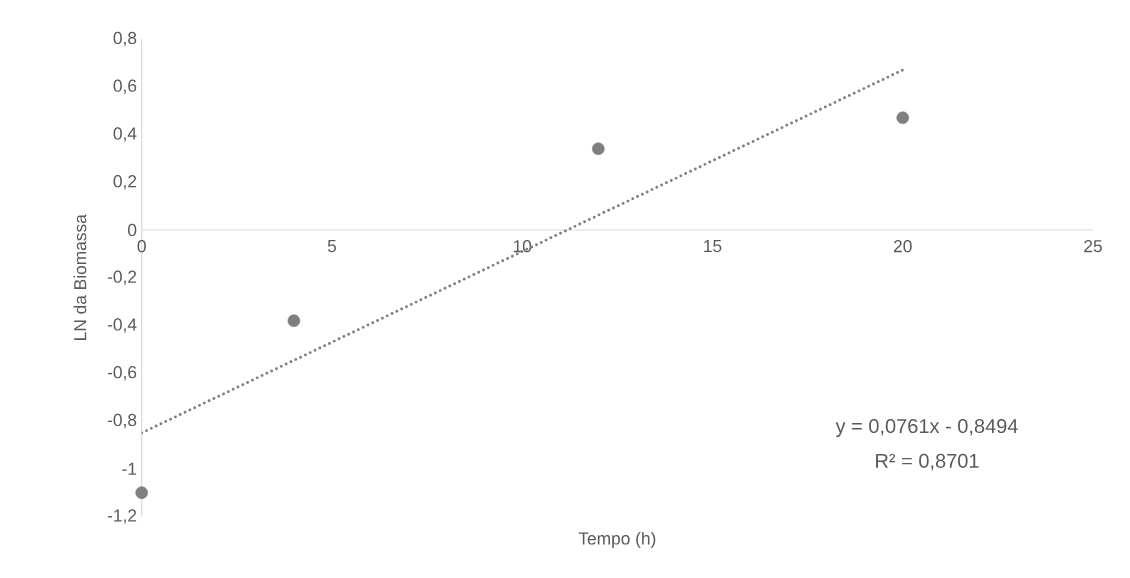 The height and width of the screenshot is (578, 1130). I want to click on y-tick-label: 0, so click(132, 230).